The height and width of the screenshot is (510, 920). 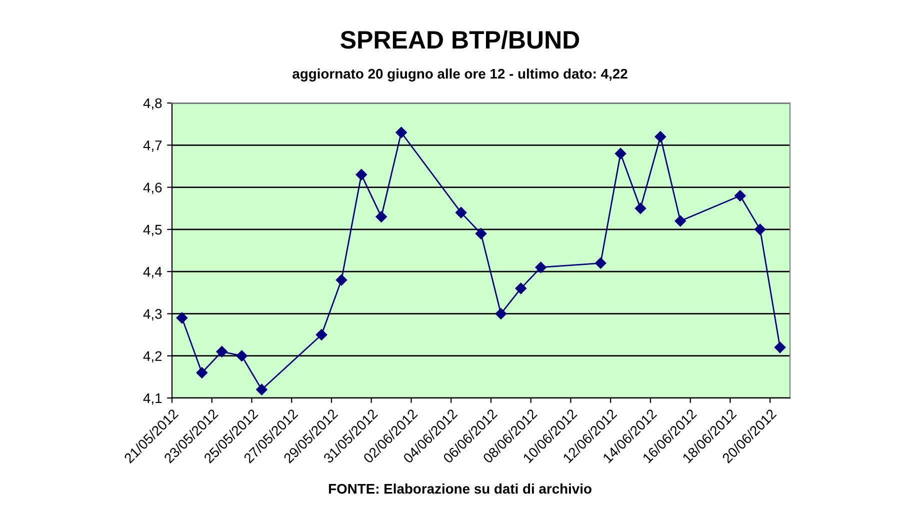 What do you see at coordinates (152, 188) in the screenshot?
I see `y-tick-label: 4,6` at bounding box center [152, 188].